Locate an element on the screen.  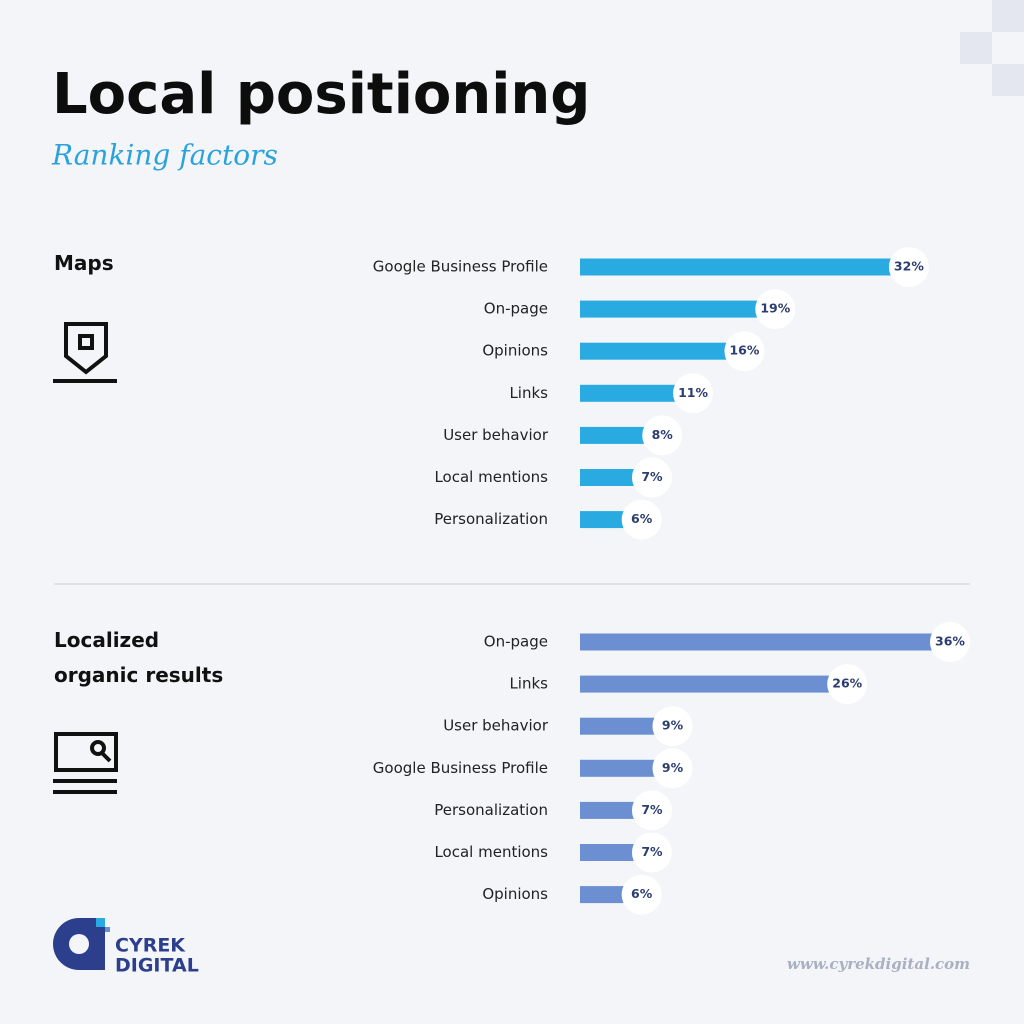
value-label: 19% is located at coordinates (775, 308).